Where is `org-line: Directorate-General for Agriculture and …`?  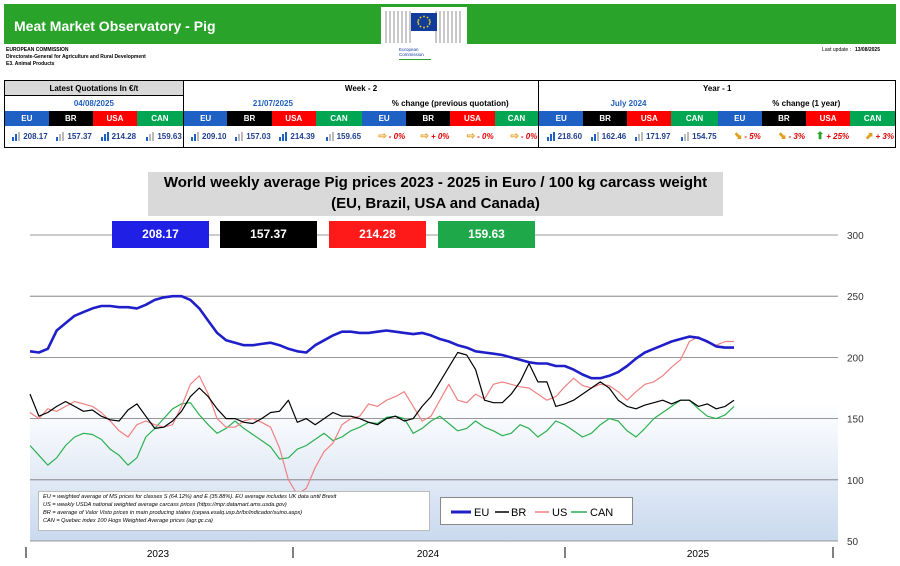 org-line: Directorate-General for Agriculture and … is located at coordinates (76, 57).